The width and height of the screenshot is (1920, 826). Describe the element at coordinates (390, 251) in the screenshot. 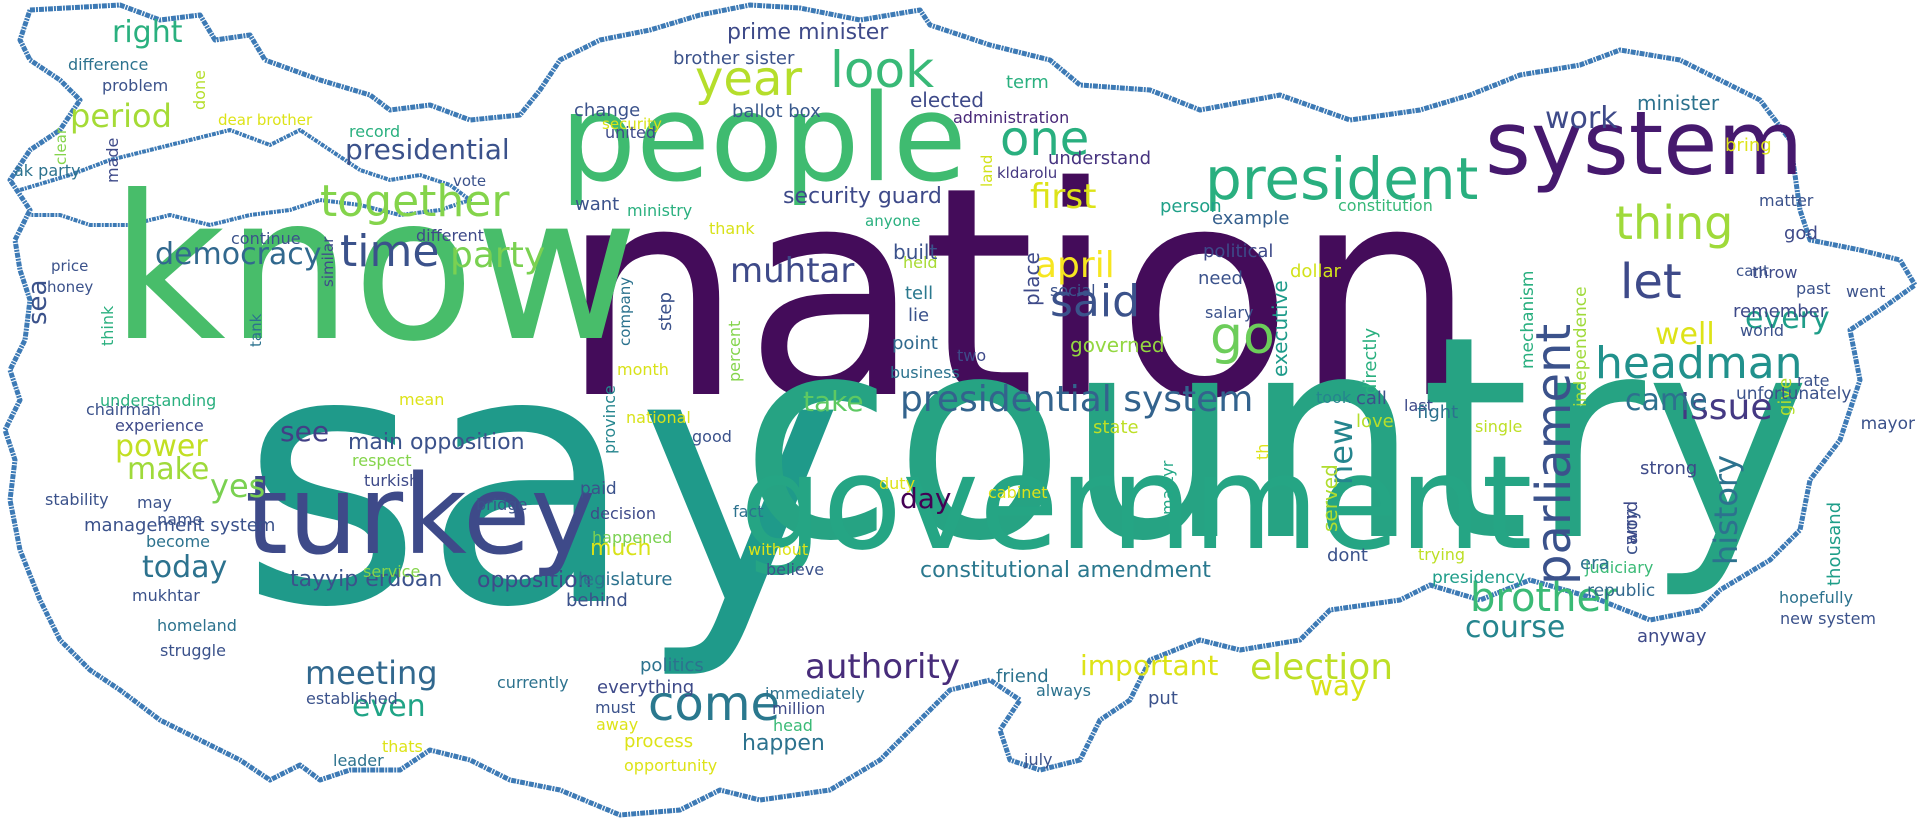

I see `word-time: time` at that location.